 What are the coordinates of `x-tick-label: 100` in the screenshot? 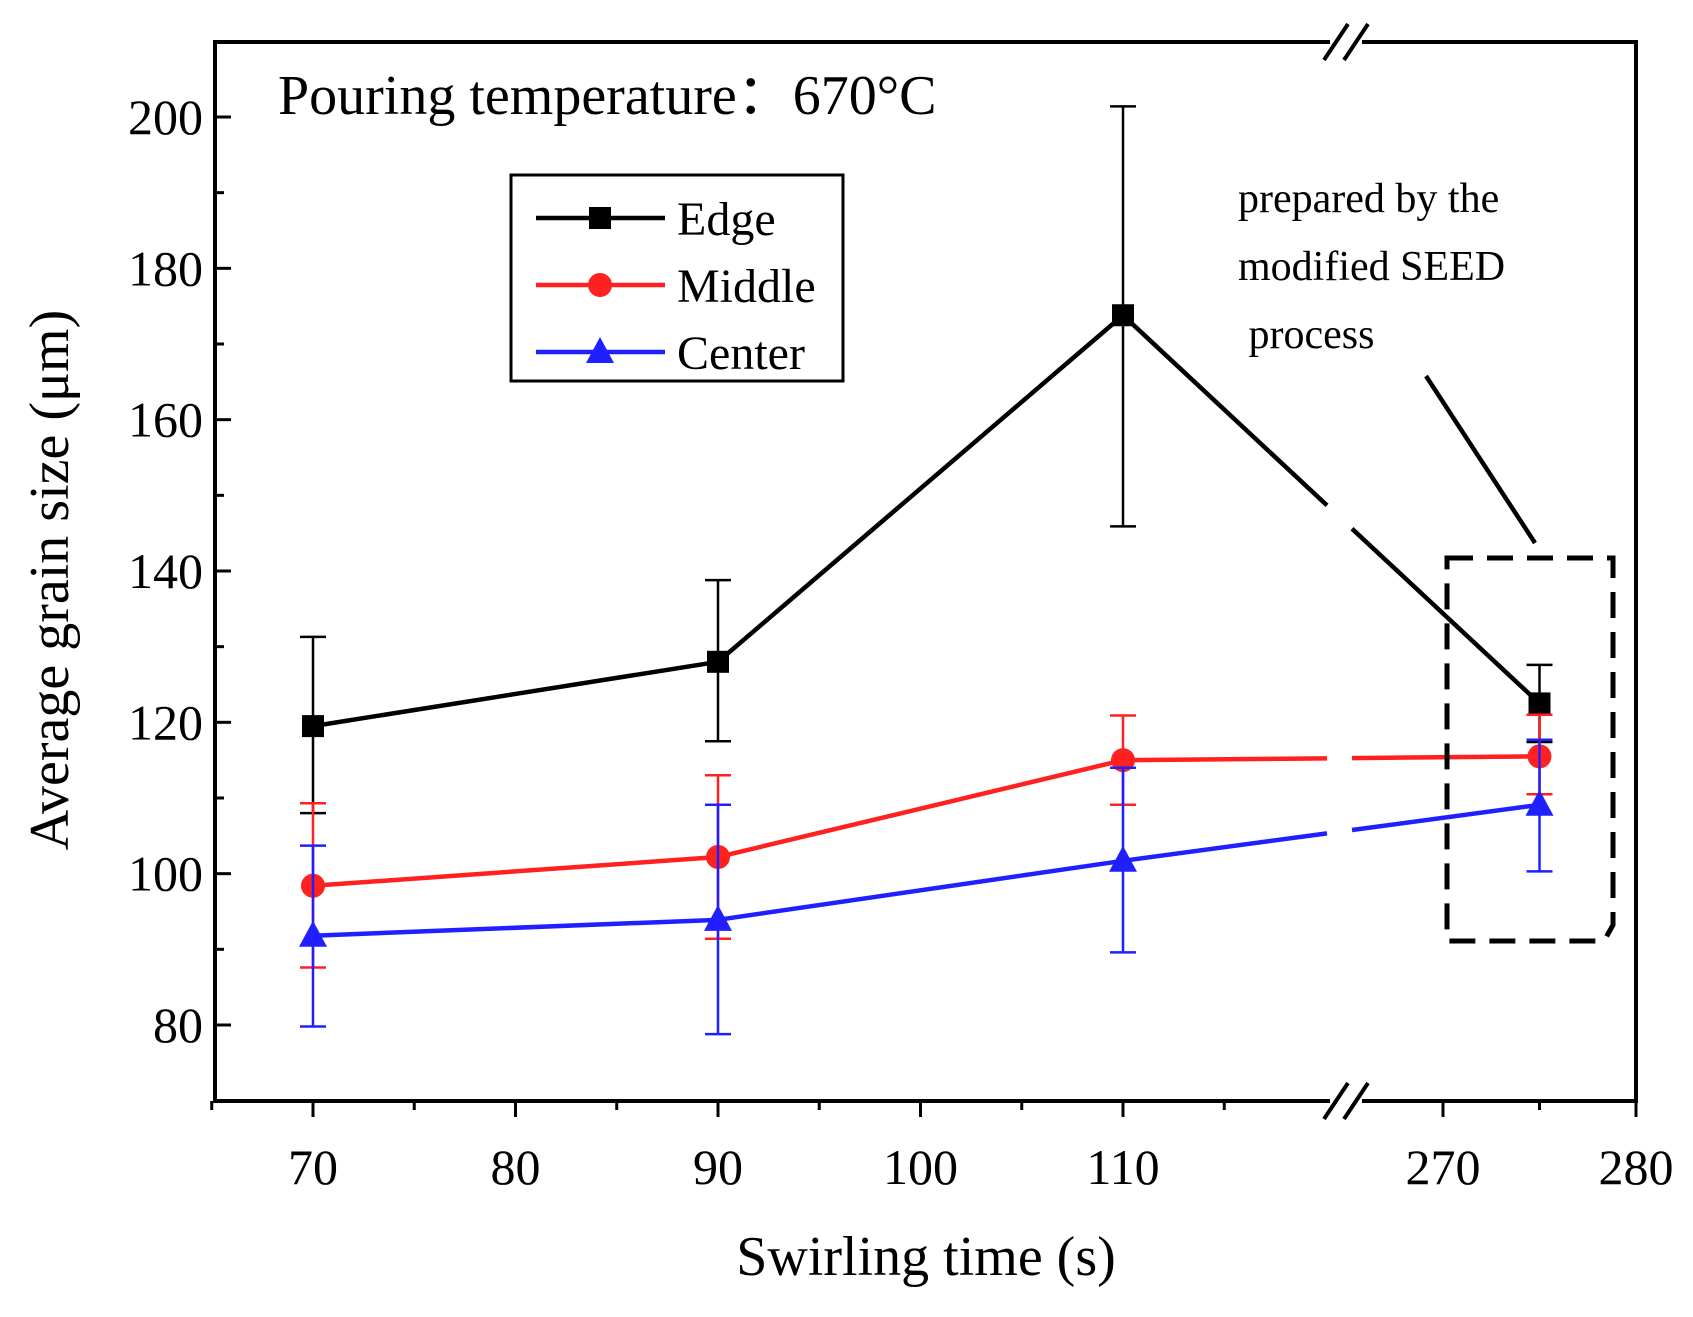 It's located at (920, 1167).